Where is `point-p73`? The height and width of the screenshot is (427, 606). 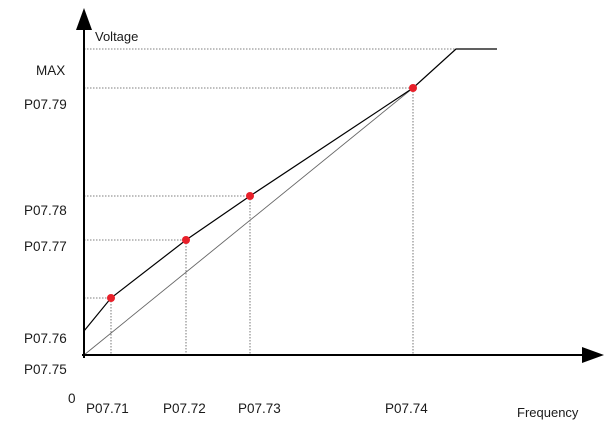
point-p73 is located at coordinates (250, 196).